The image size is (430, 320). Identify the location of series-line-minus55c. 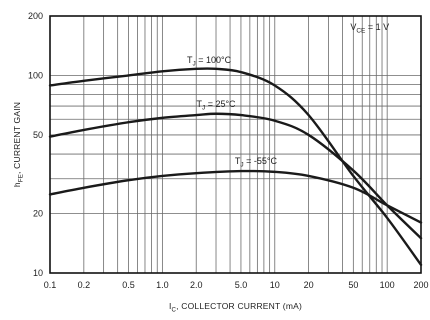
(235, 196).